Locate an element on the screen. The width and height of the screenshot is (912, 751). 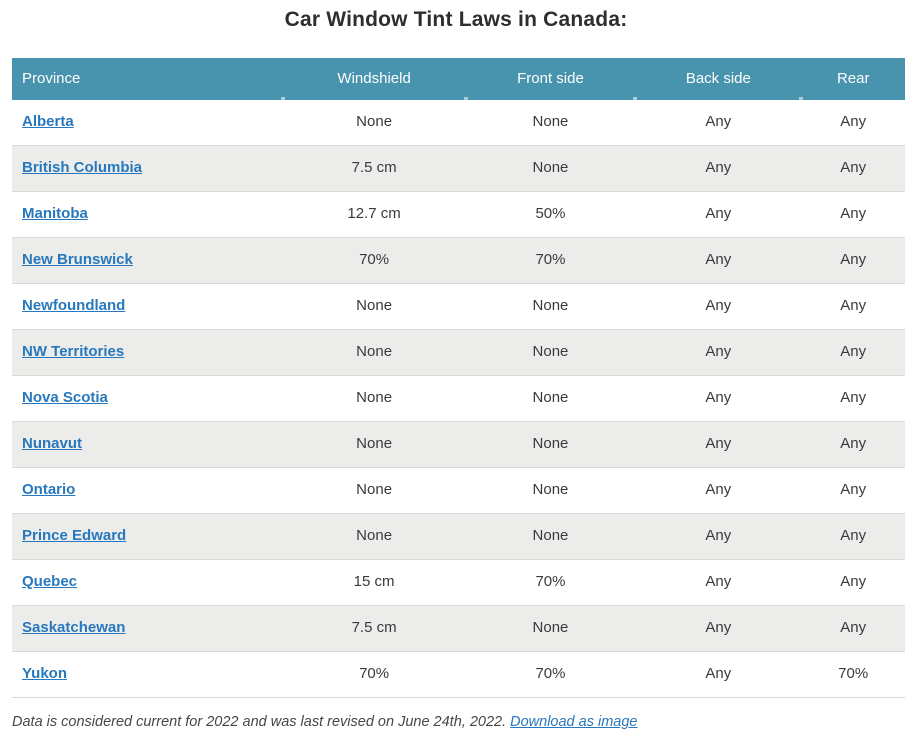
cell-windshield: 12.7 cm is located at coordinates (374, 214).